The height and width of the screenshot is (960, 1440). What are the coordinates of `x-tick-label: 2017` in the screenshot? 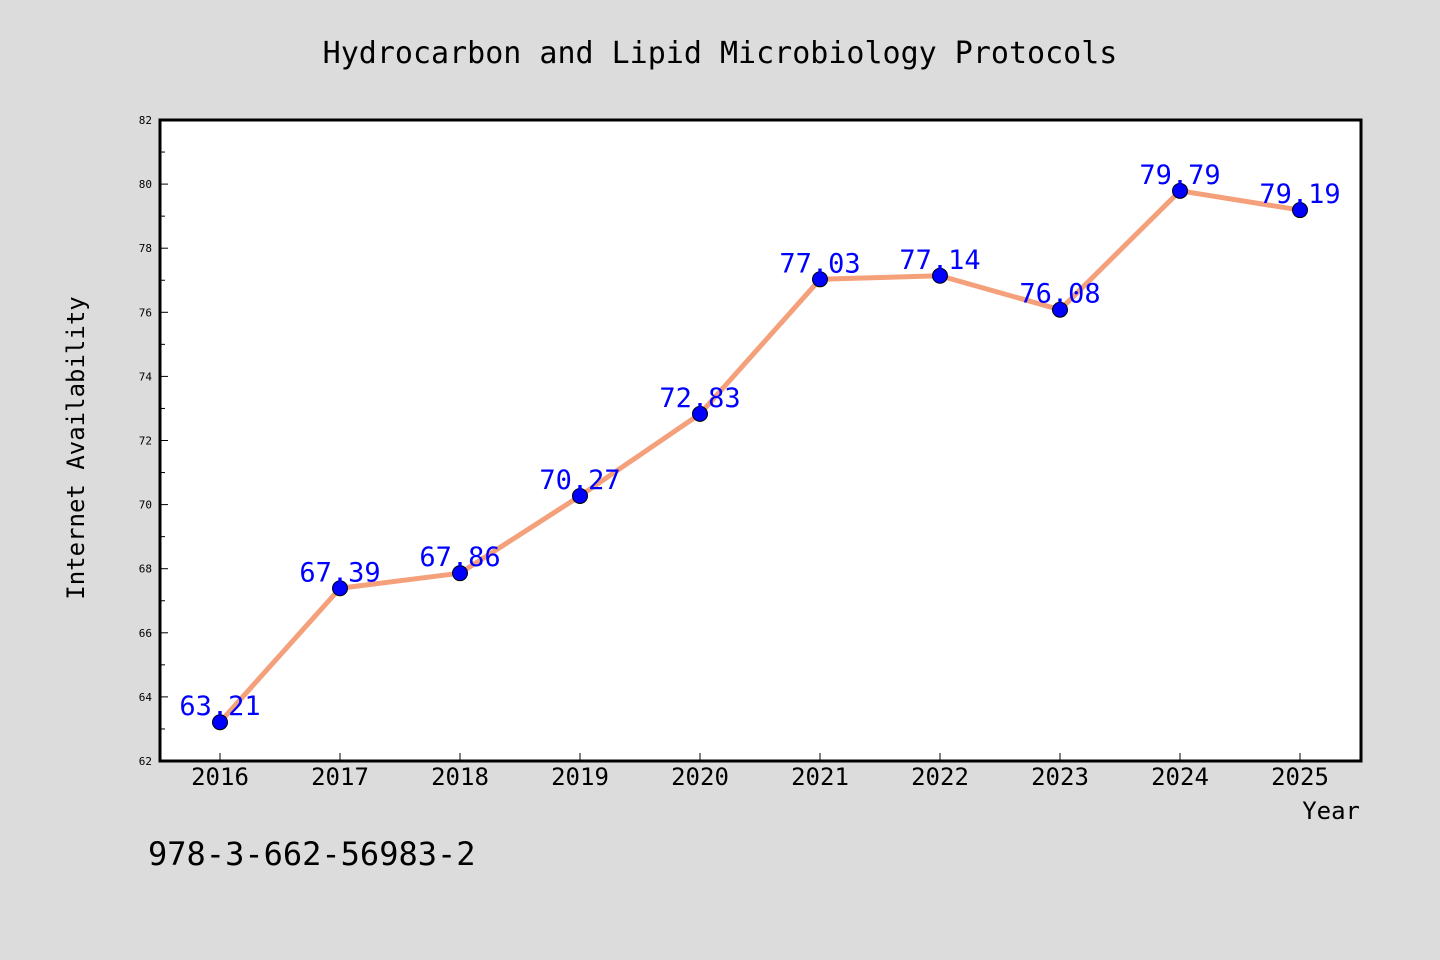 It's located at (340, 777).